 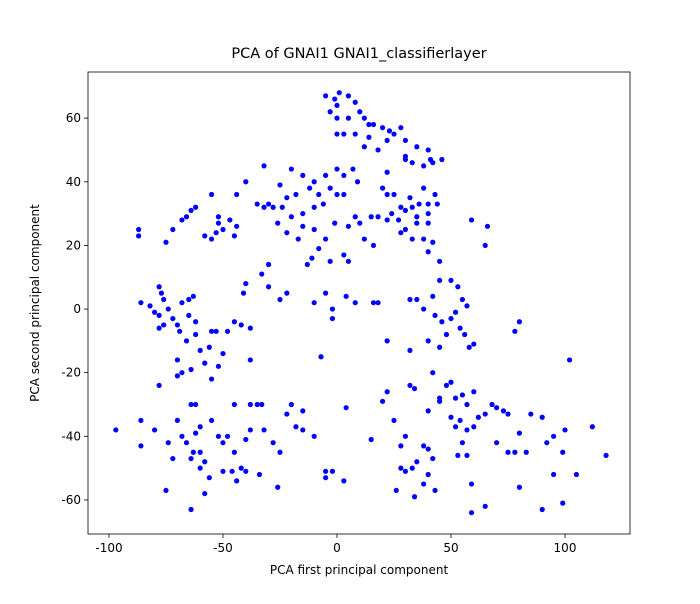 What do you see at coordinates (223, 548) in the screenshot?
I see `x-tick-label: -50` at bounding box center [223, 548].